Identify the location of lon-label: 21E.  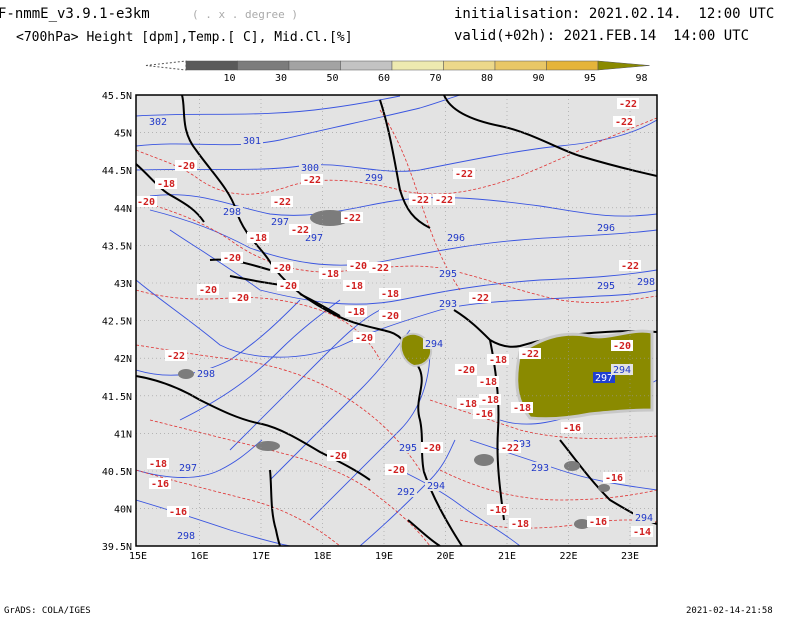
(507, 556).